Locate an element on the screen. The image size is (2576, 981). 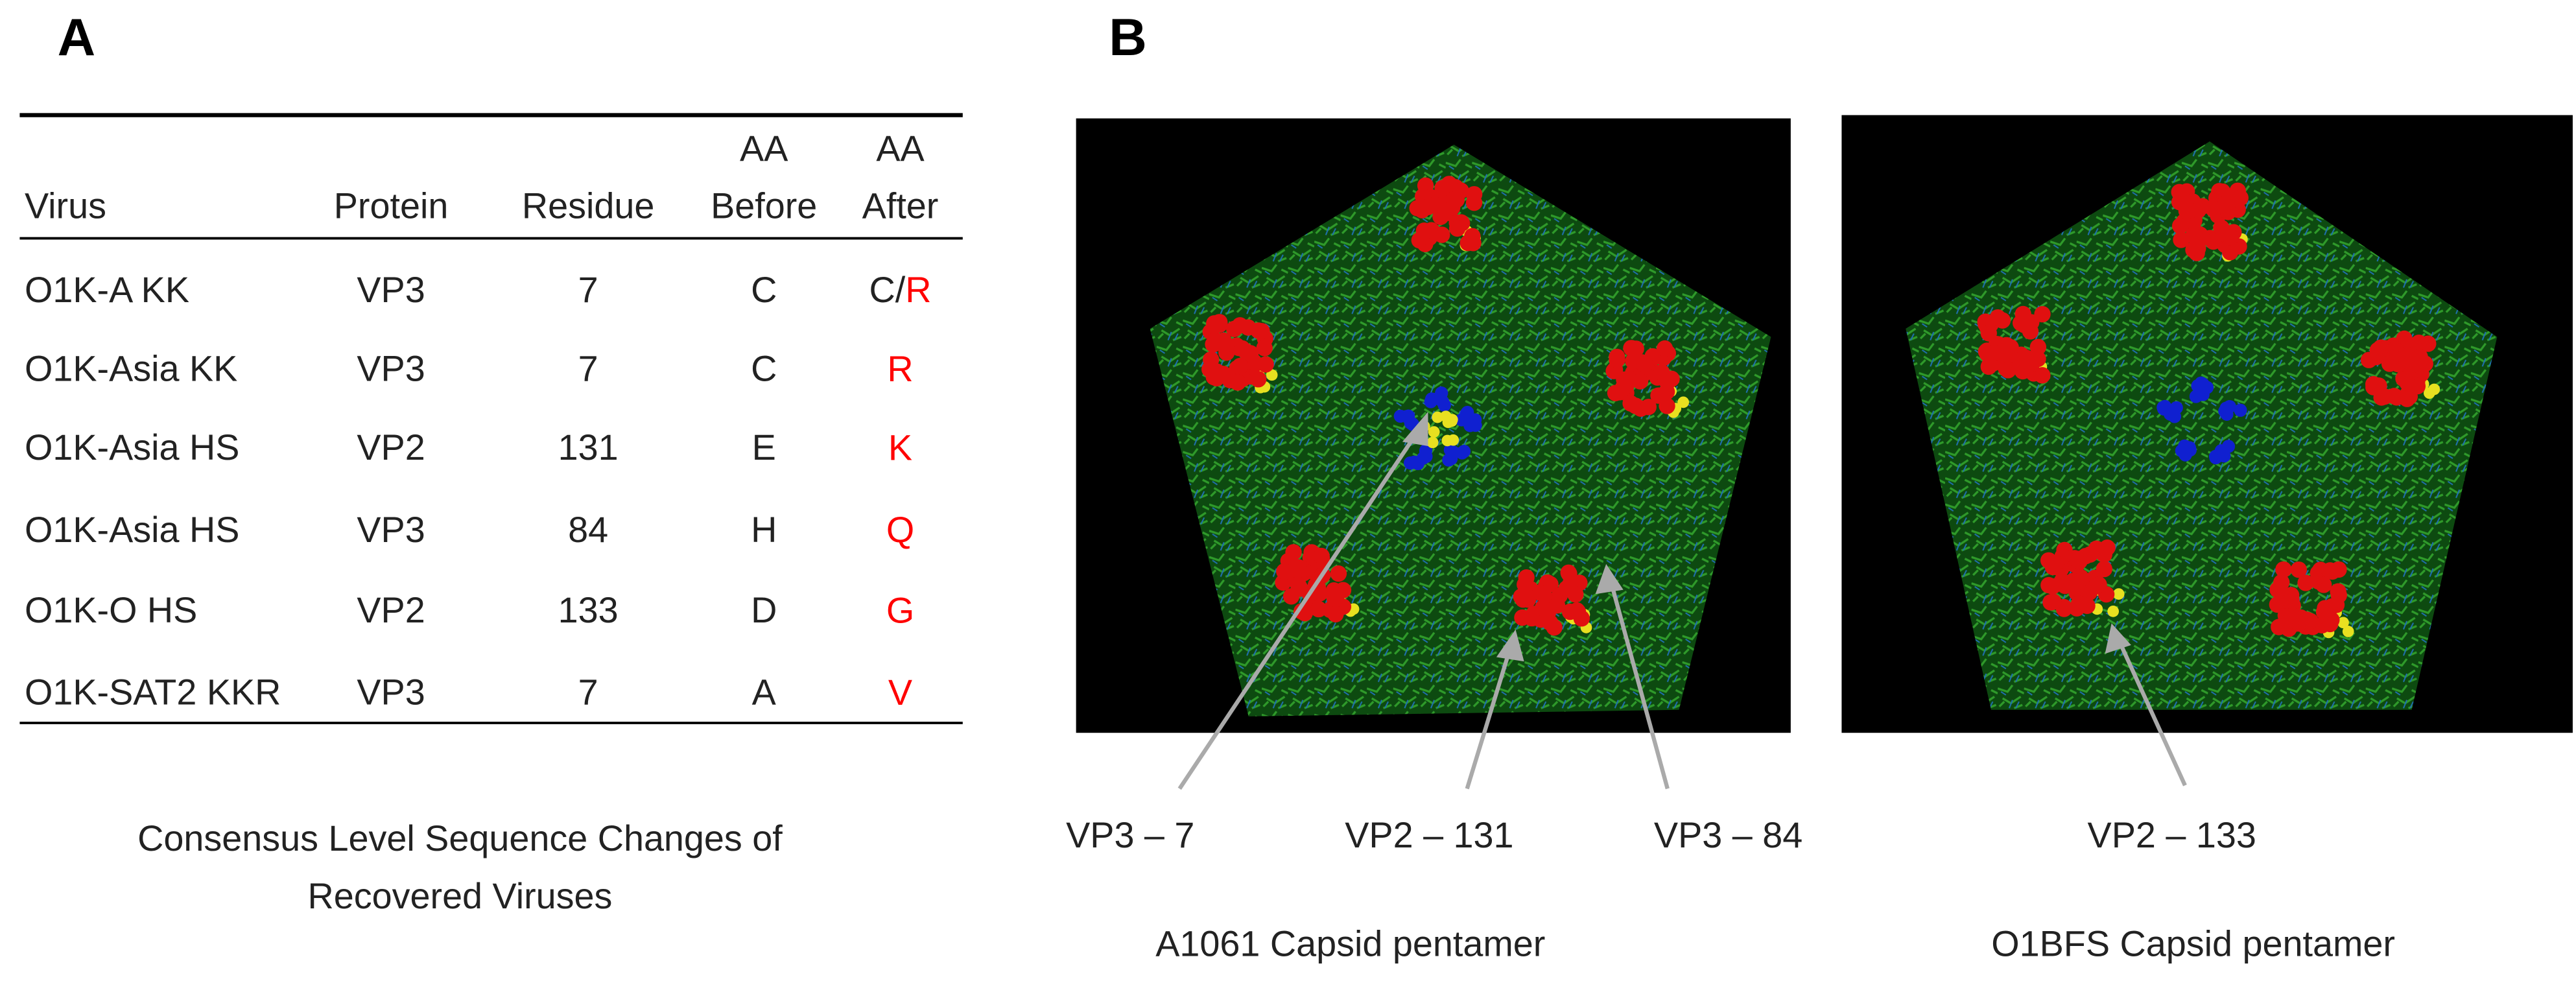
table-cell: G is located at coordinates (900, 610).